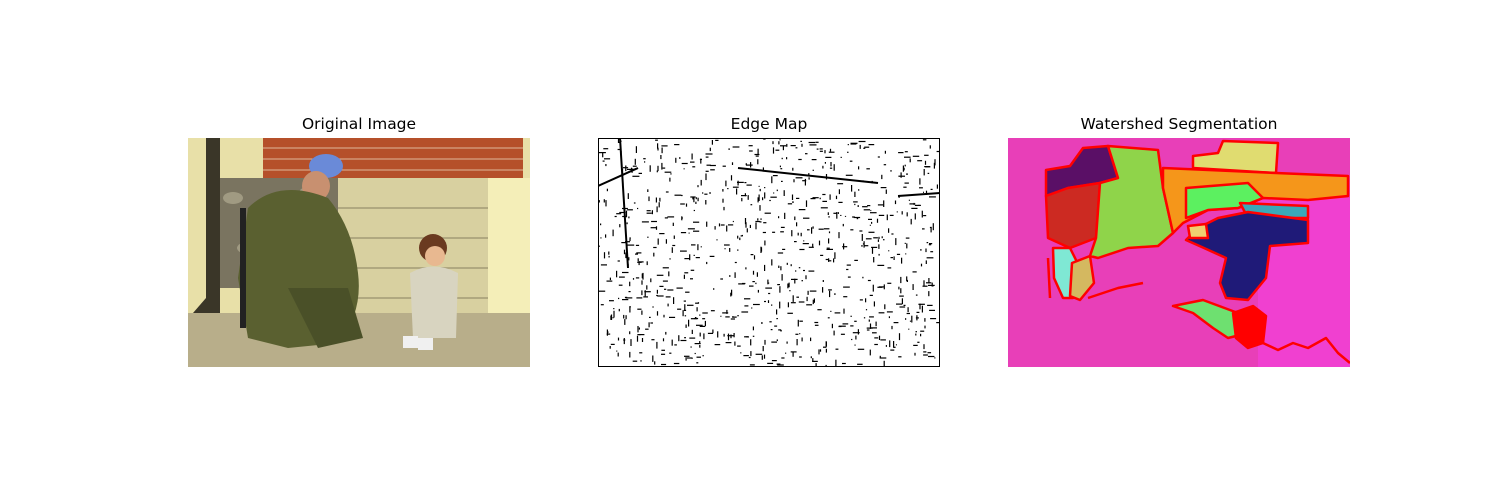  Describe the element at coordinates (359, 124) in the screenshot. I see `panel-title-original: Original Image` at that location.